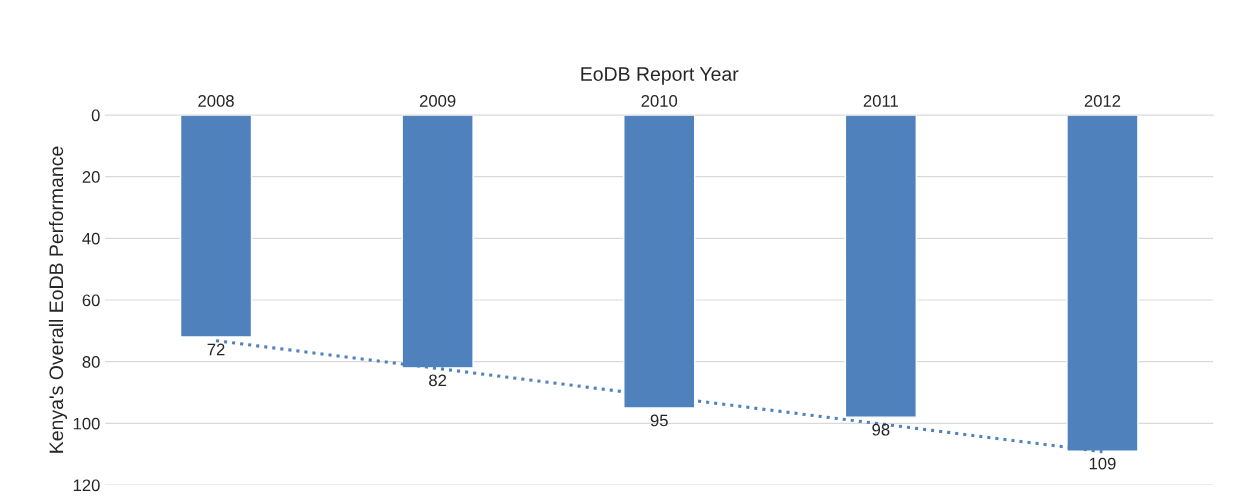 This screenshot has height=500, width=1238. I want to click on data-label: 82, so click(438, 380).